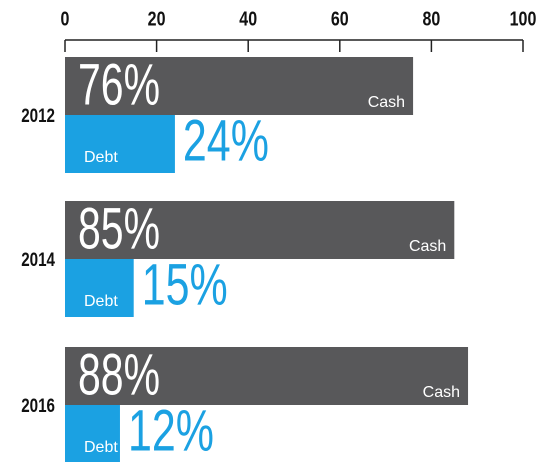  What do you see at coordinates (38, 259) in the screenshot?
I see `category-label: 2014` at bounding box center [38, 259].